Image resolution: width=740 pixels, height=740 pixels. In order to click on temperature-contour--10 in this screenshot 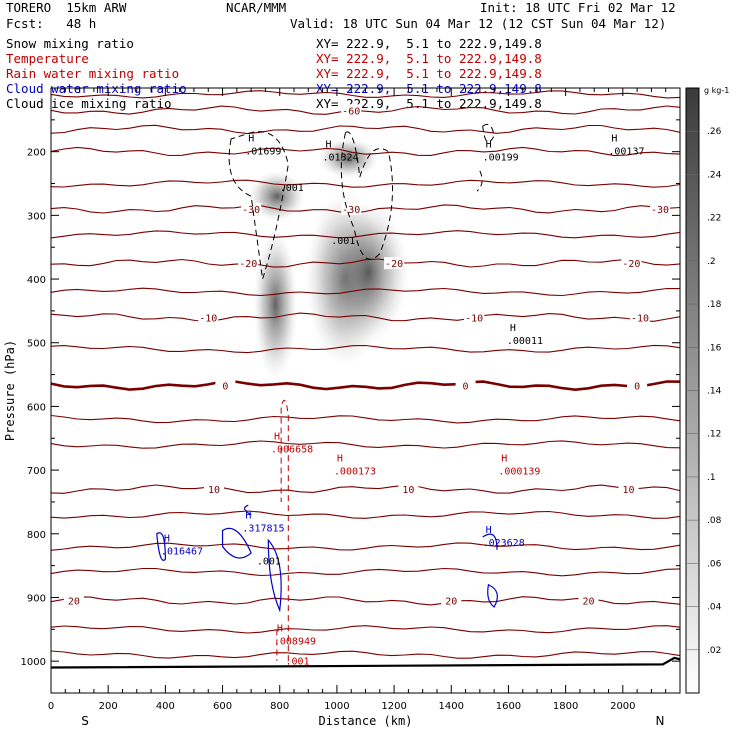, I will do `click(365, 317)`.